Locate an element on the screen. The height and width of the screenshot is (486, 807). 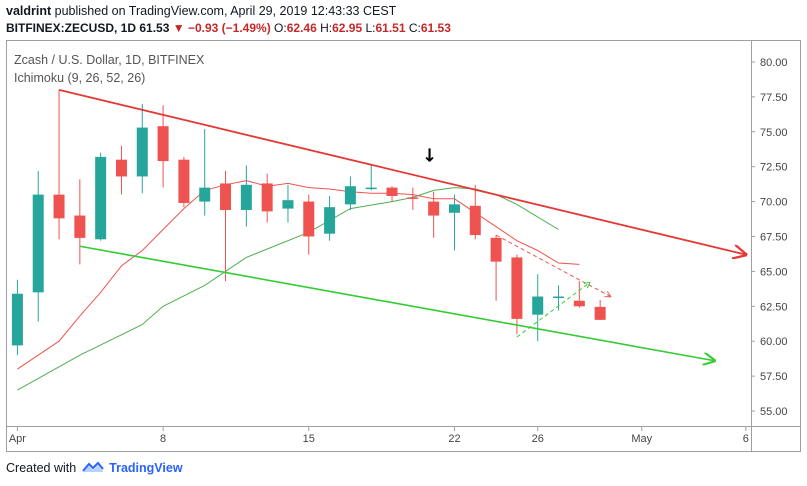
y-tick-label: 80.00 is located at coordinates (774, 63).